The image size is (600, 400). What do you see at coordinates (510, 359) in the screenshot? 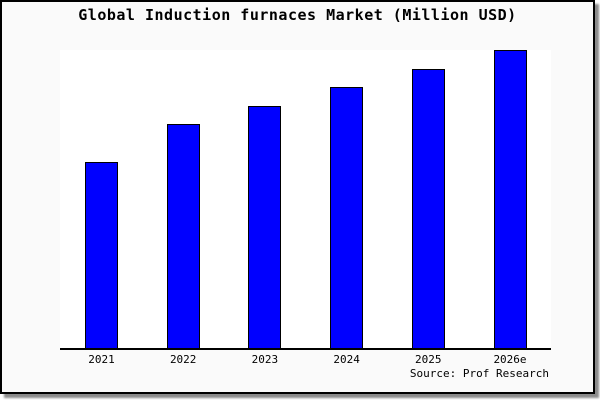
I see `x-tick-label-2026e: 2026e` at bounding box center [510, 359].